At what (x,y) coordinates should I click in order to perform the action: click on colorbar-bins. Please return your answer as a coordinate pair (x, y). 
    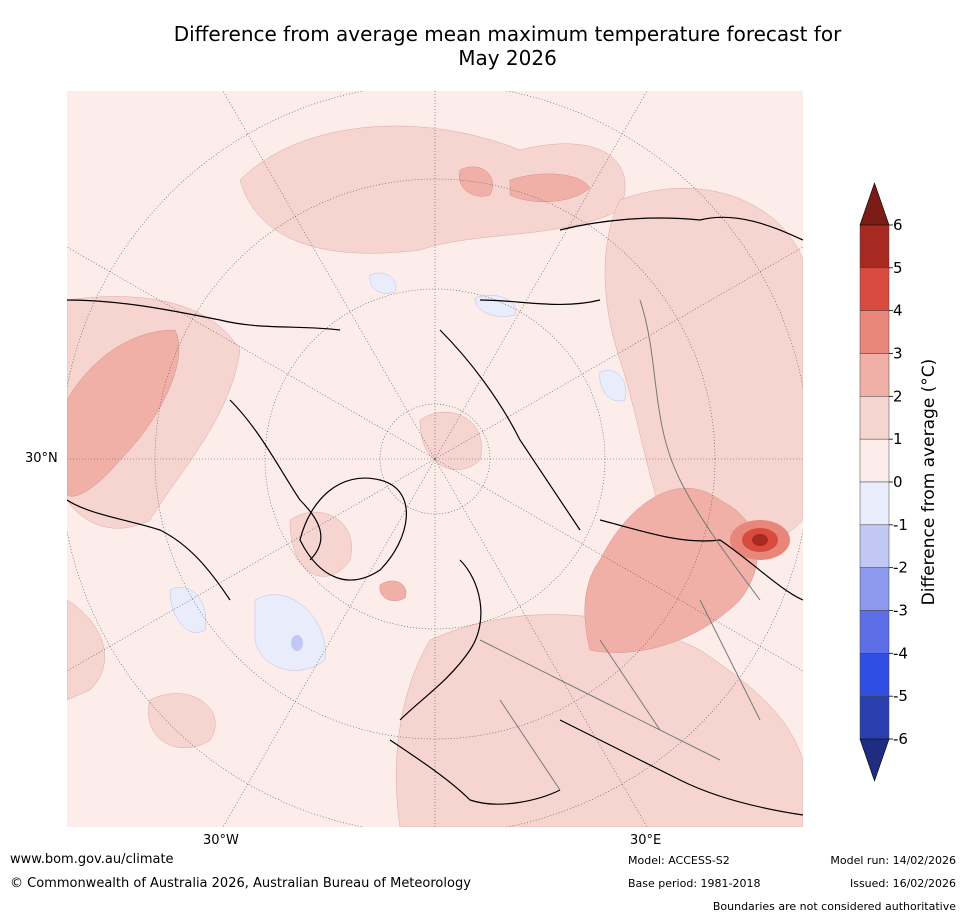
    Looking at the image, I should click on (874, 482).